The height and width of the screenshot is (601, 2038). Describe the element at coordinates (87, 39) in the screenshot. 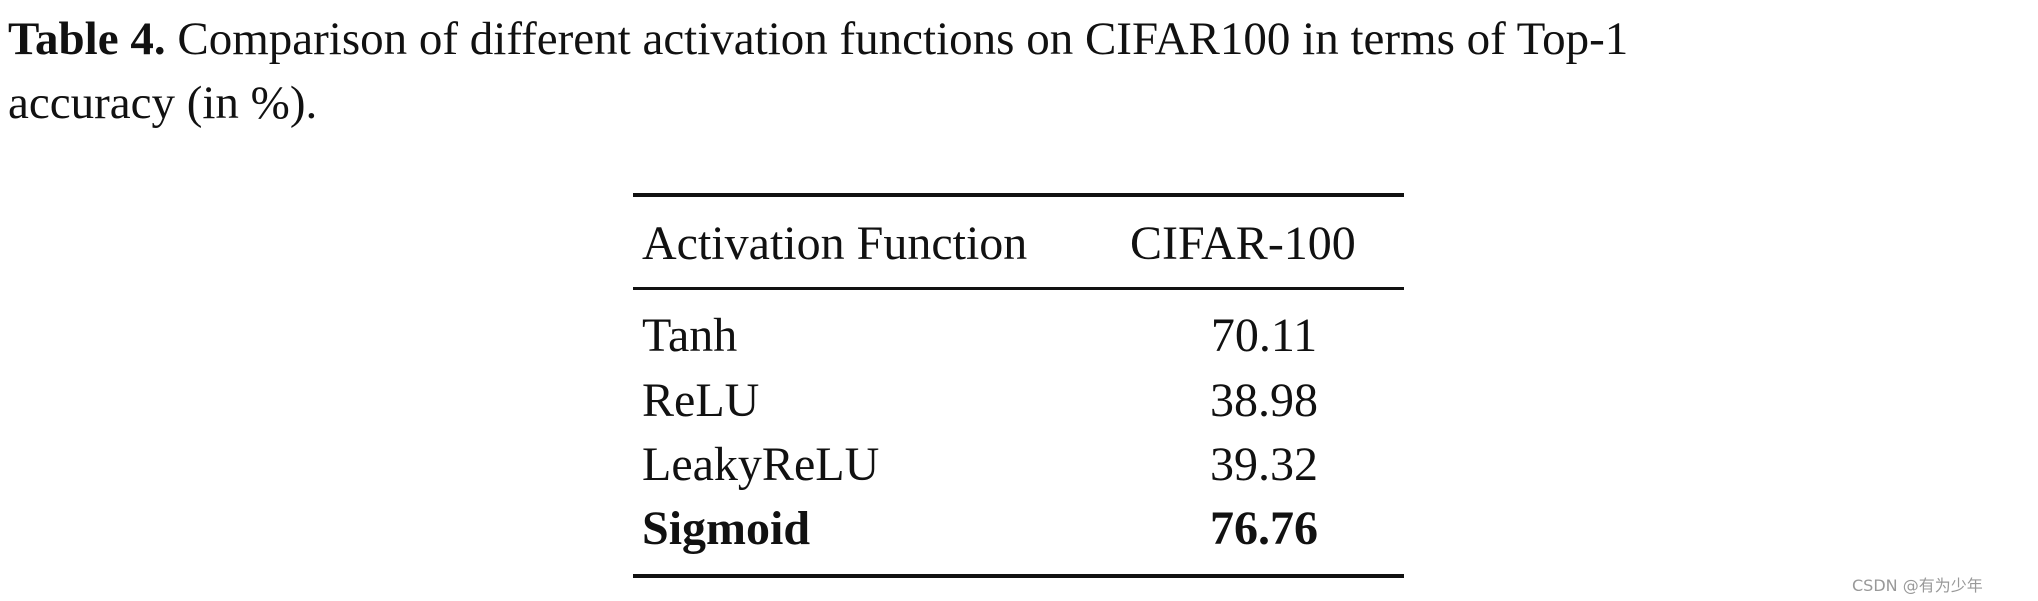

I see `caption-label: Table 4.` at that location.